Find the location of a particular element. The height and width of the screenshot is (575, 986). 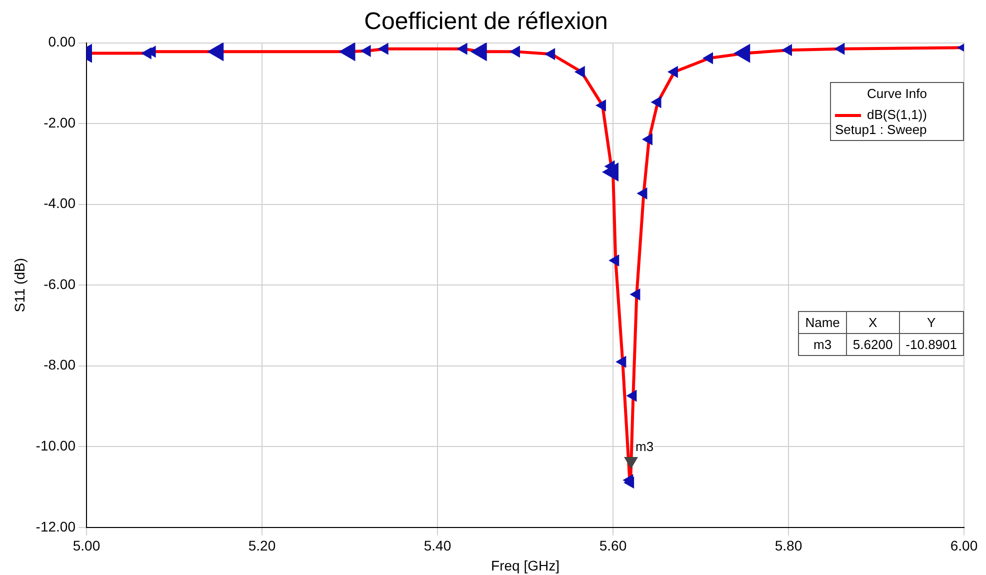

y-axis-title: S11 (dB) is located at coordinates (19, 285).